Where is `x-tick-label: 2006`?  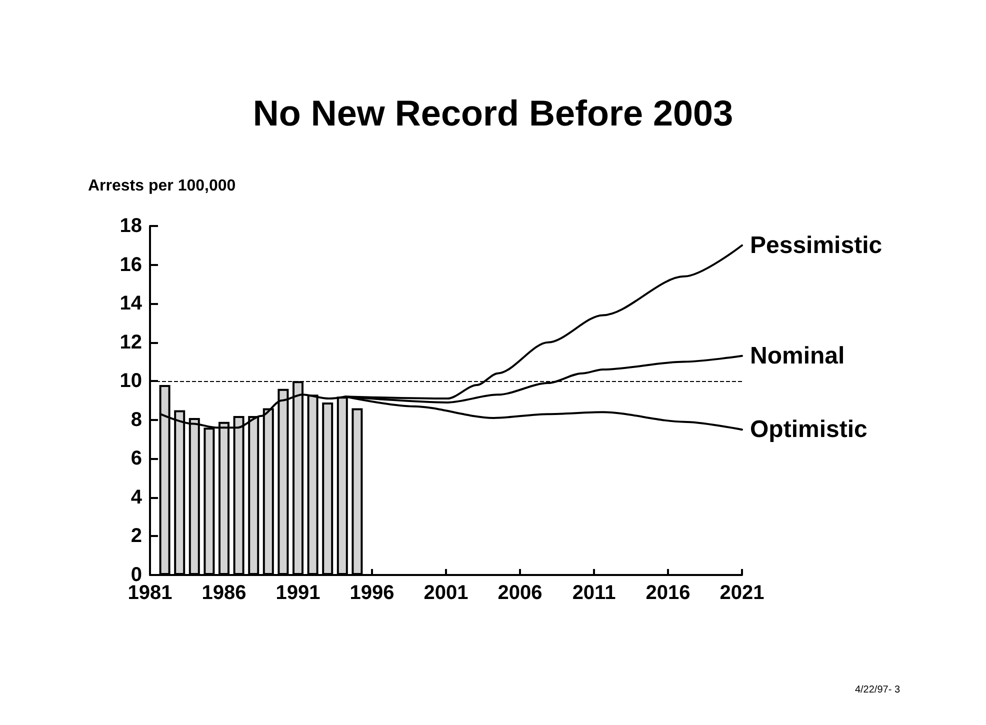
x-tick-label: 2006 is located at coordinates (520, 593).